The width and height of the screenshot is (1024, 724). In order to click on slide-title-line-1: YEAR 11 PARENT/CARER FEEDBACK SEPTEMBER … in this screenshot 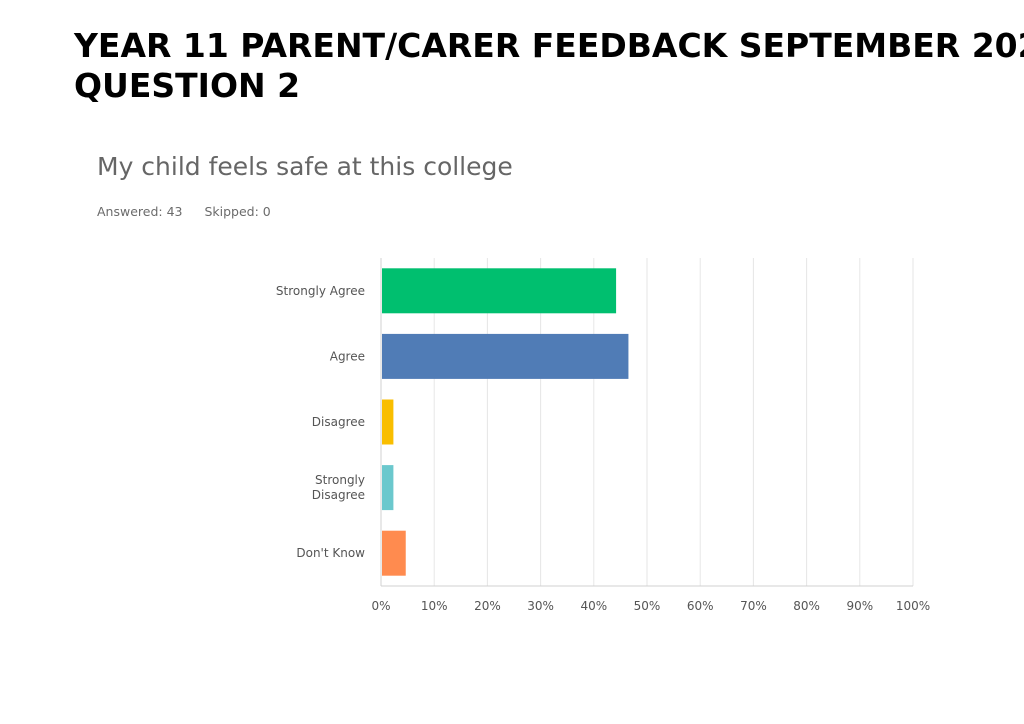, I will do `click(549, 45)`.